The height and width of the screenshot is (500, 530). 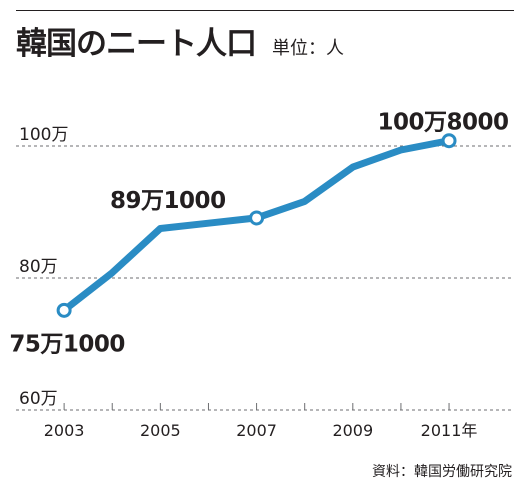 I want to click on y-tick-label-0: 60万, so click(x=38, y=399).